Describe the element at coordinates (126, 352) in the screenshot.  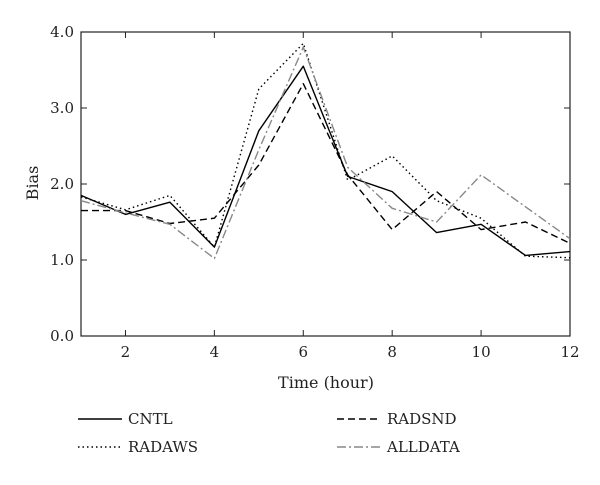
I see `x-tick-label: 2` at that location.